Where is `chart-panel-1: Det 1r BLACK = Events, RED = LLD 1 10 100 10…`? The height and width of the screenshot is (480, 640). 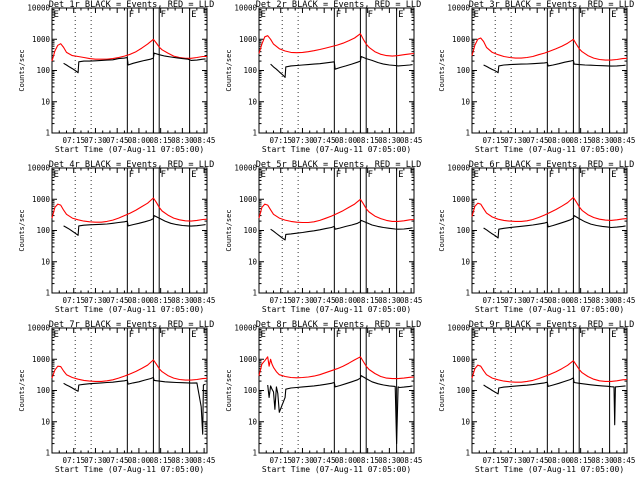
chart-panel-1: Det 1r BLACK = Events, RED = LLD 1 10 100 10… is located at coordinates (116, 77).